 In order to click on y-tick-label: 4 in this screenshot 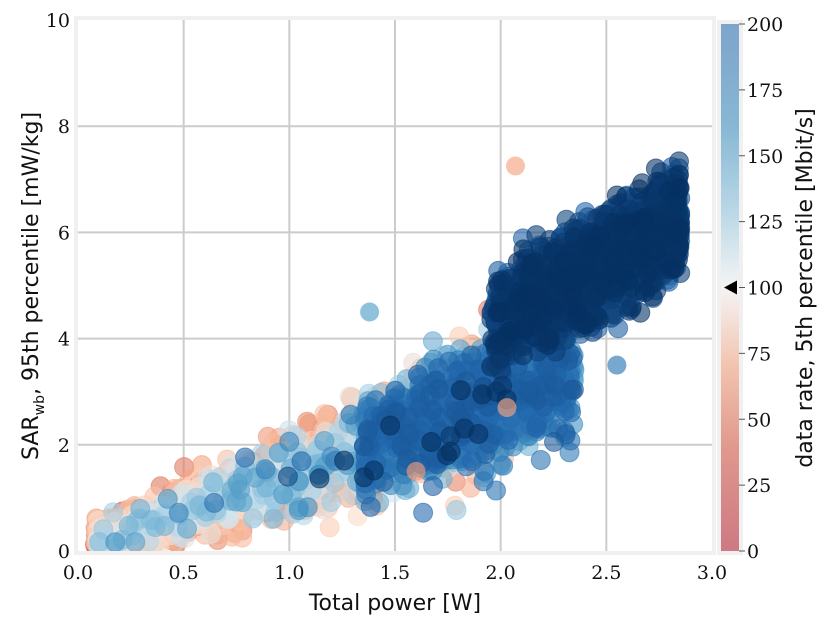, I will do `click(64, 340)`.